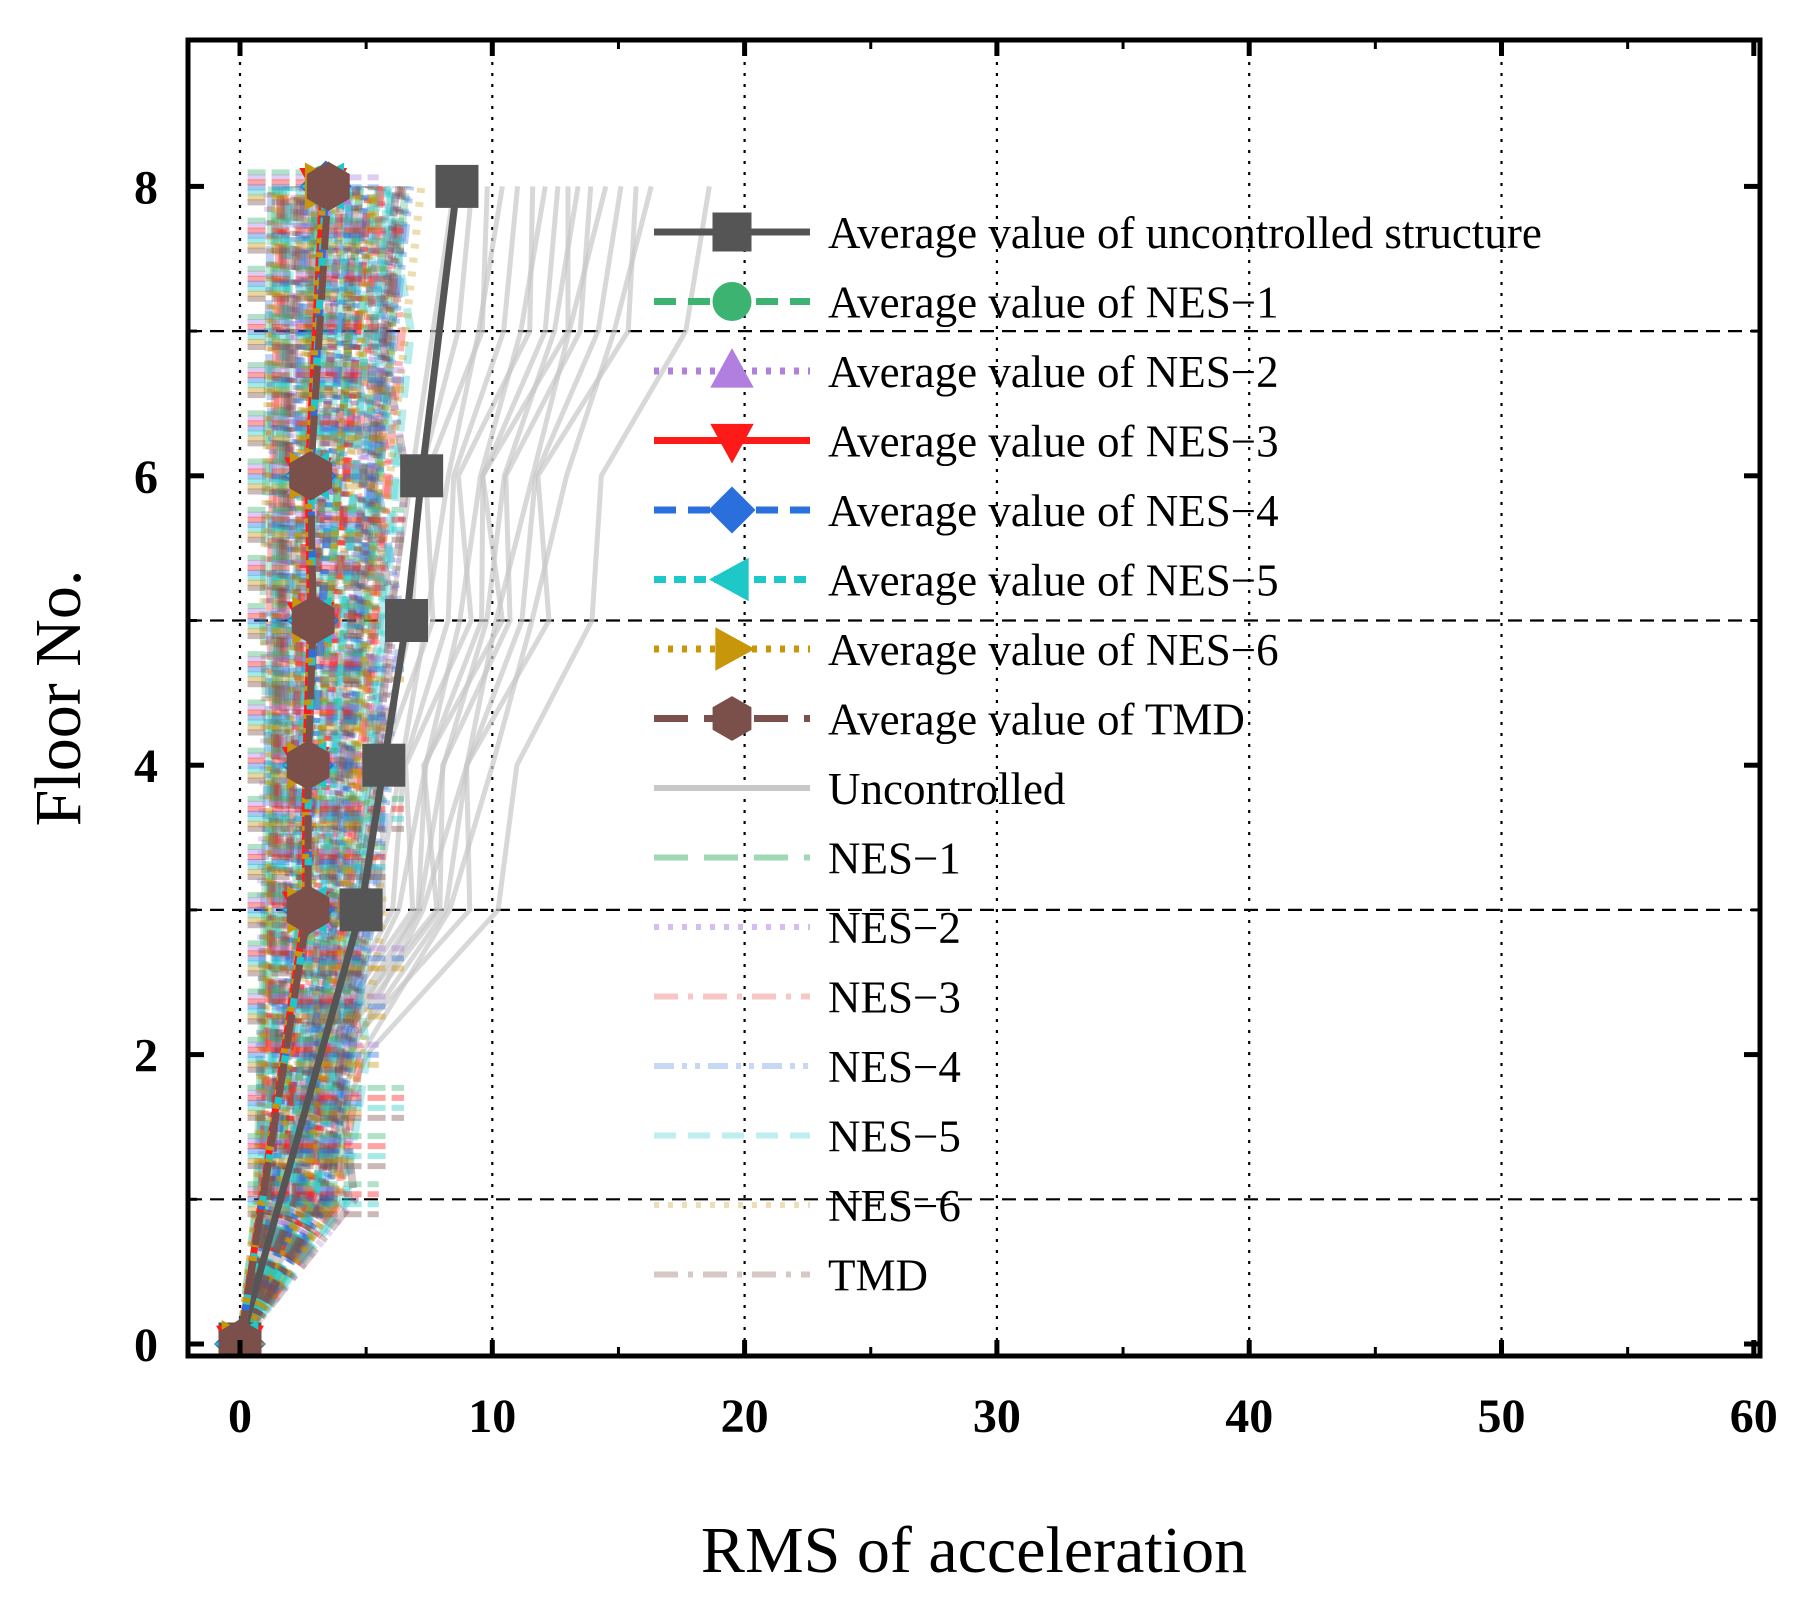 Image resolution: width=1811 pixels, height=1598 pixels. I want to click on legend-label: NES−6, so click(894, 1206).